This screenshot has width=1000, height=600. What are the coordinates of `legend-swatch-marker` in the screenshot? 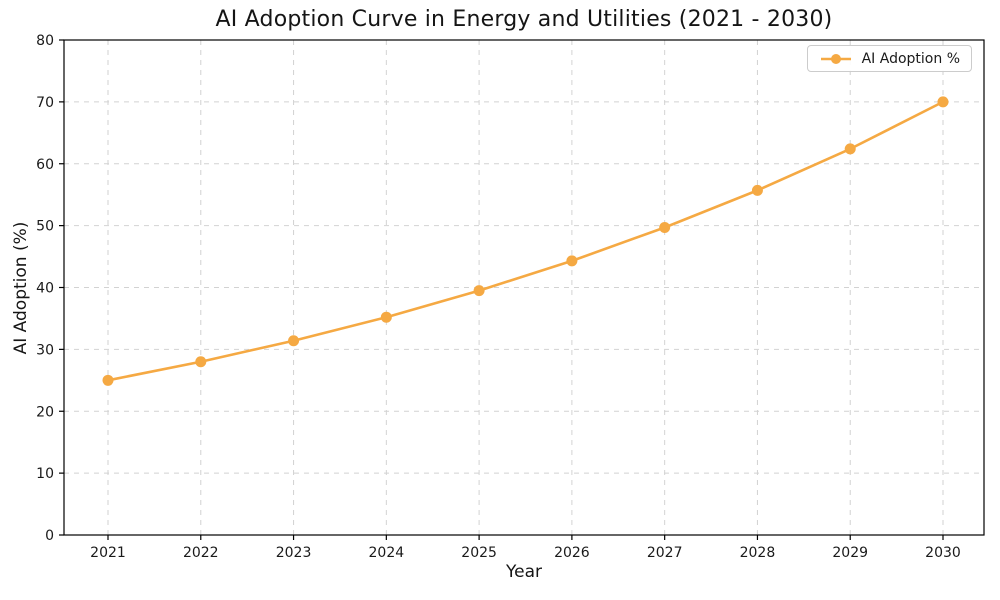 It's located at (835, 58).